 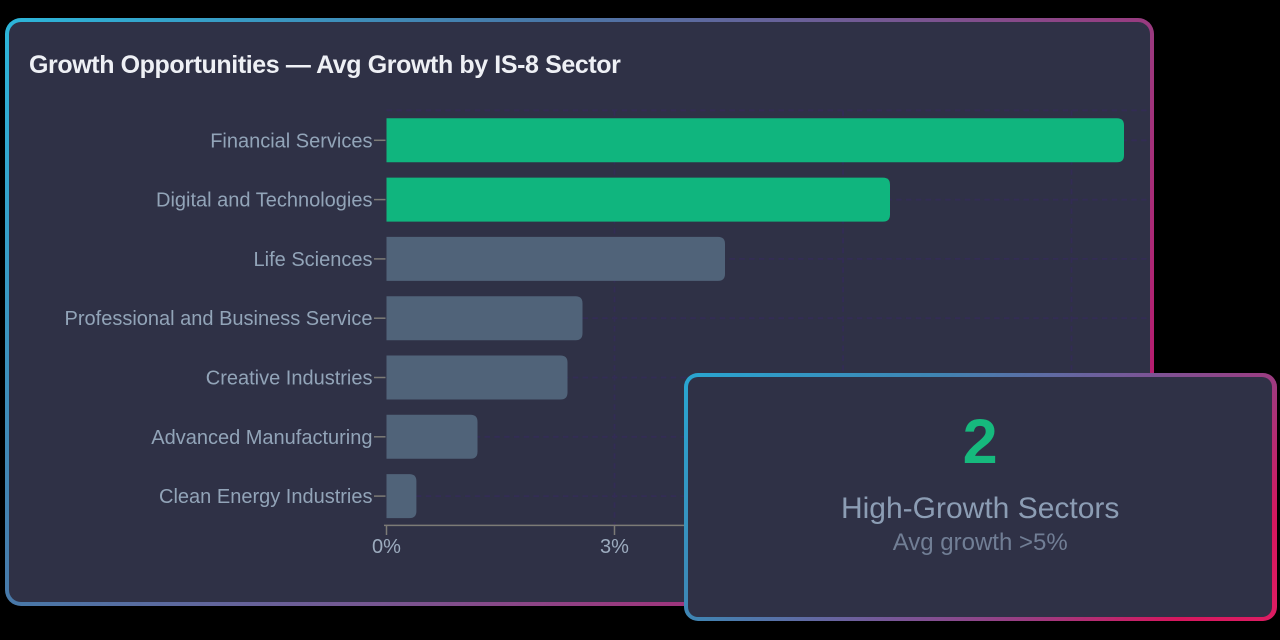 I want to click on svg-text: Clean Energy Industries, so click(x=265, y=497).